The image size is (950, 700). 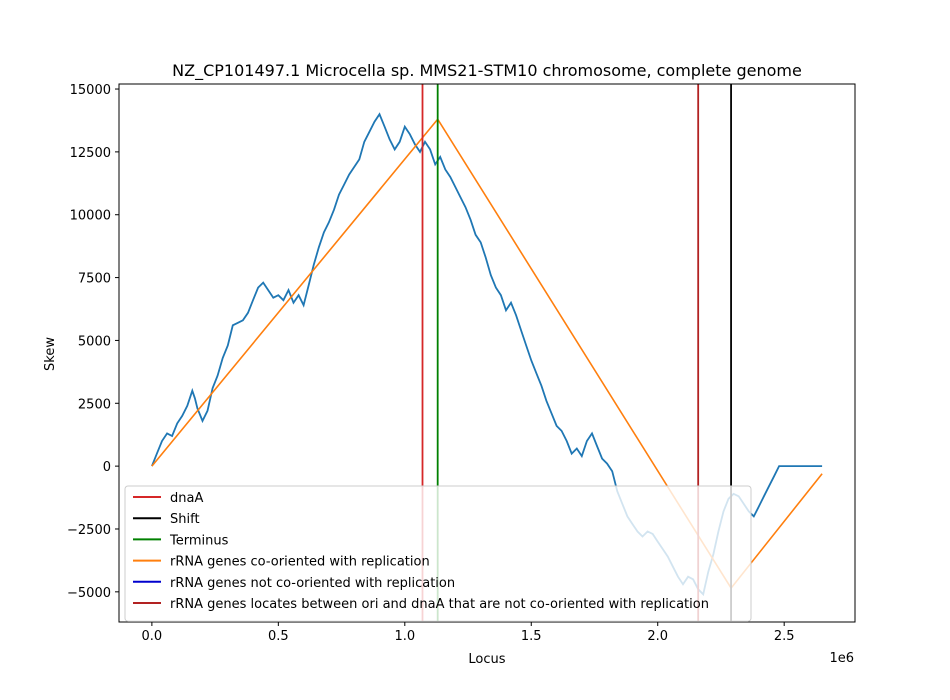 I want to click on y-tick-label: 2500, so click(x=94, y=404).